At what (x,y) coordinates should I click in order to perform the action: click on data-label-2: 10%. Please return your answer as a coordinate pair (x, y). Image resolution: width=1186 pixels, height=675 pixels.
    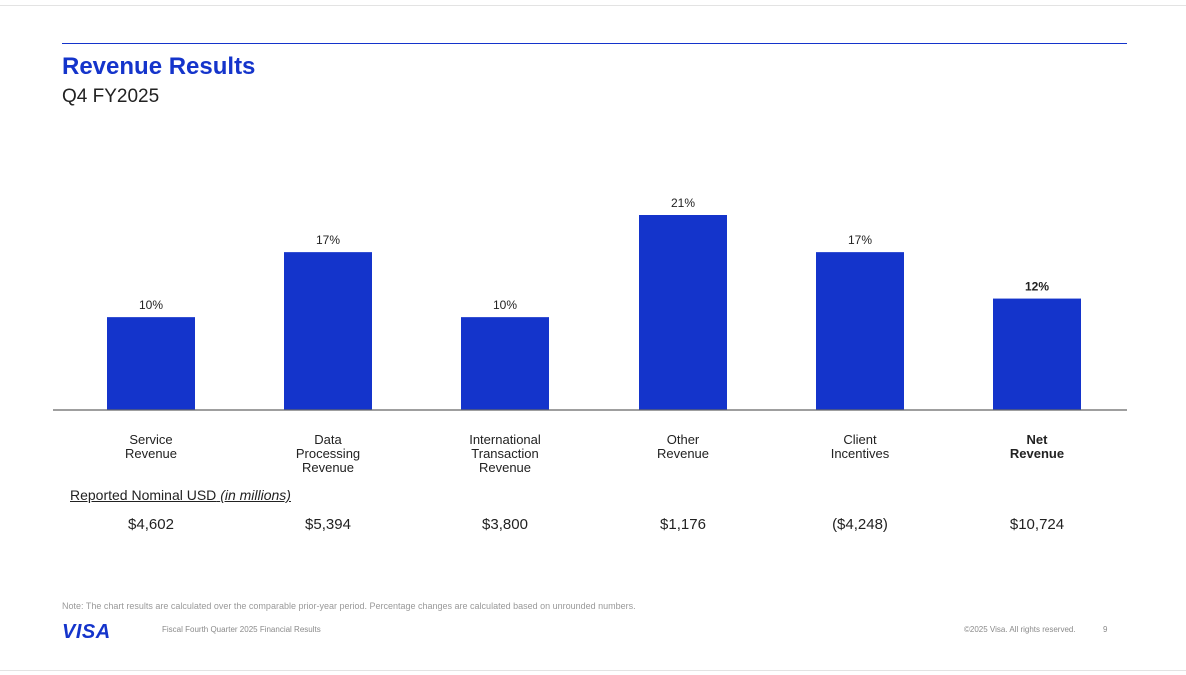
    Looking at the image, I should click on (505, 305).